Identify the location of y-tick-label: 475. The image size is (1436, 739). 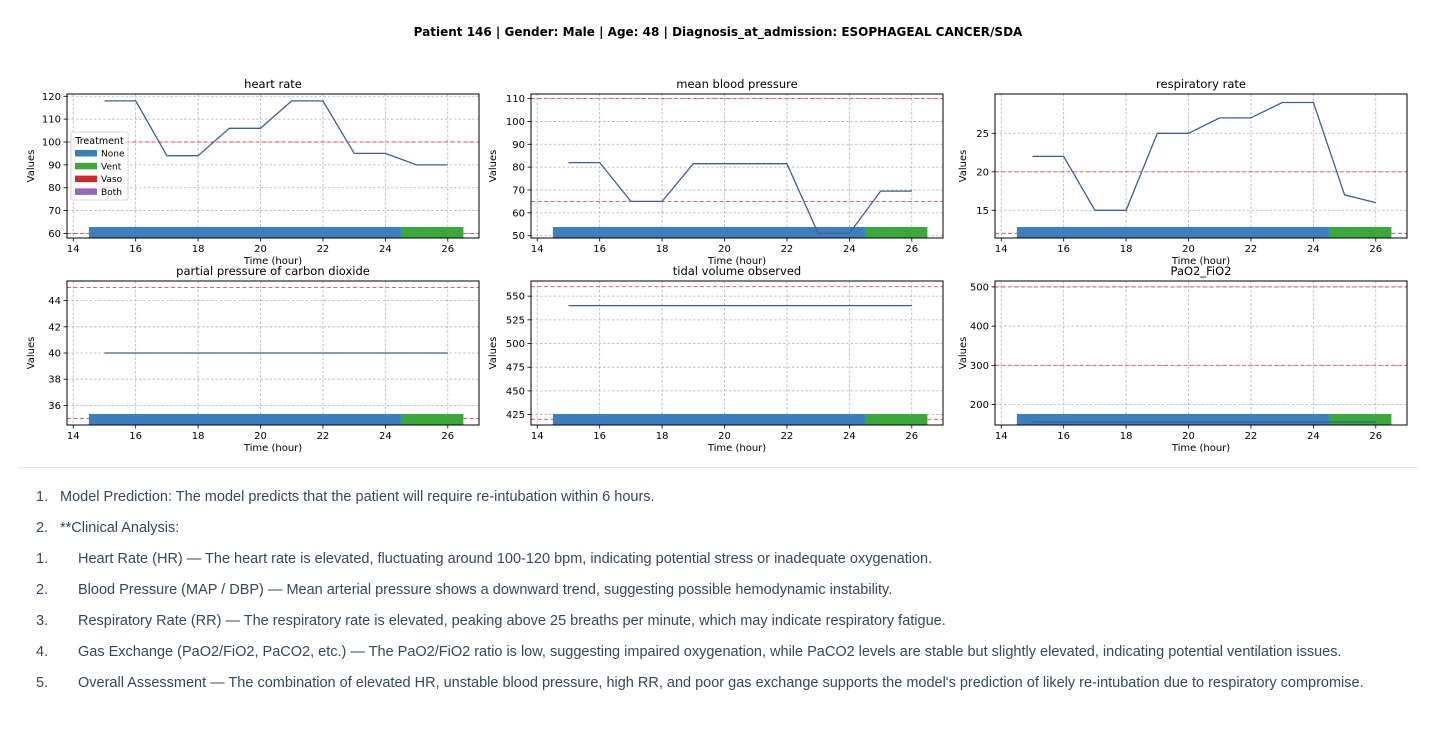
(515, 368).